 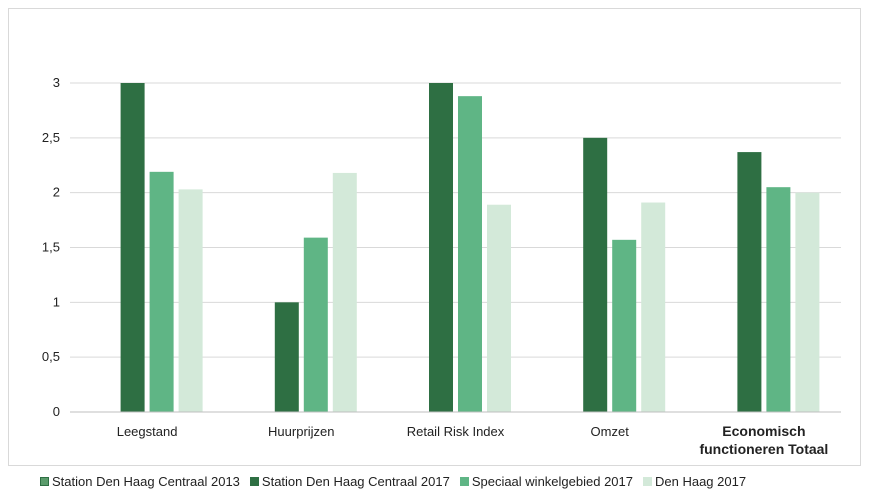 I want to click on legend-label: Station Den Haag Centraal 2017, so click(x=355, y=481).